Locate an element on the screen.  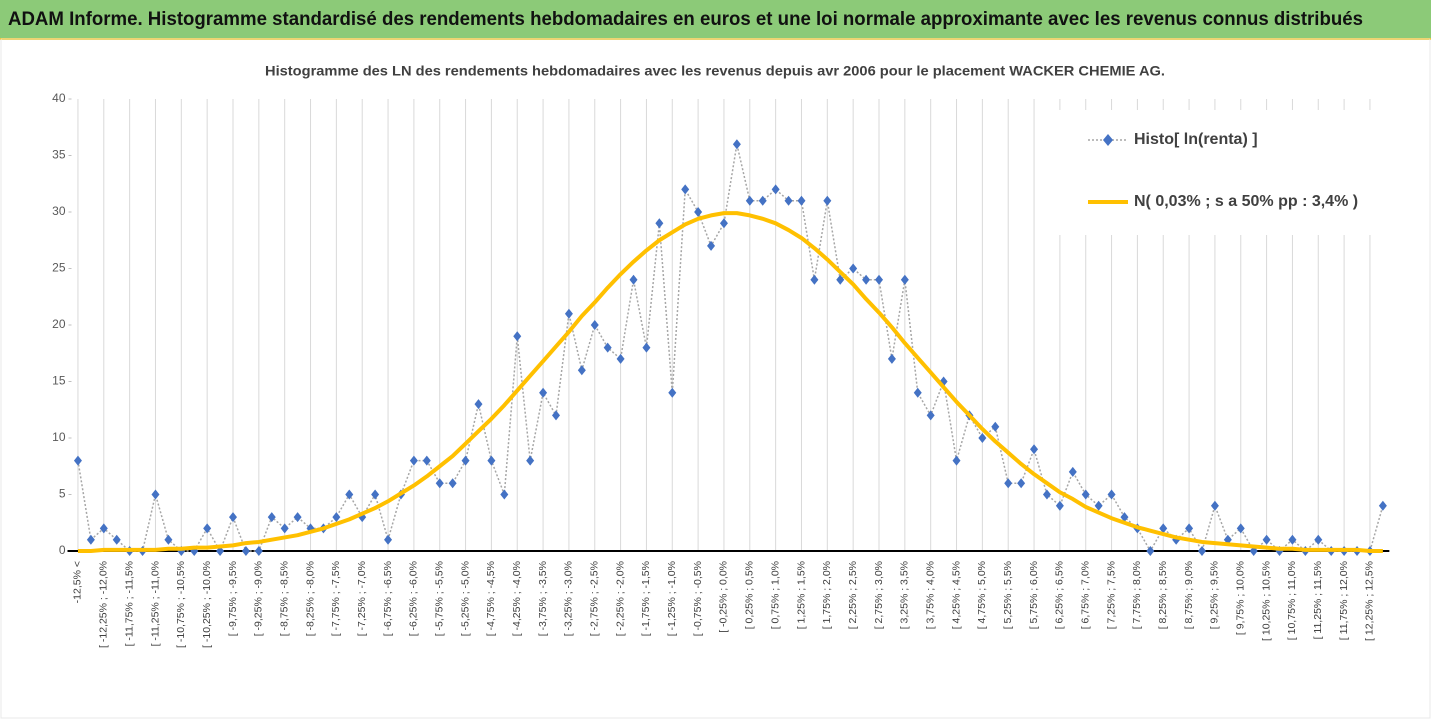
x-tick-label: [ 12,25% ; 12,5% is located at coordinates (1370, 601).